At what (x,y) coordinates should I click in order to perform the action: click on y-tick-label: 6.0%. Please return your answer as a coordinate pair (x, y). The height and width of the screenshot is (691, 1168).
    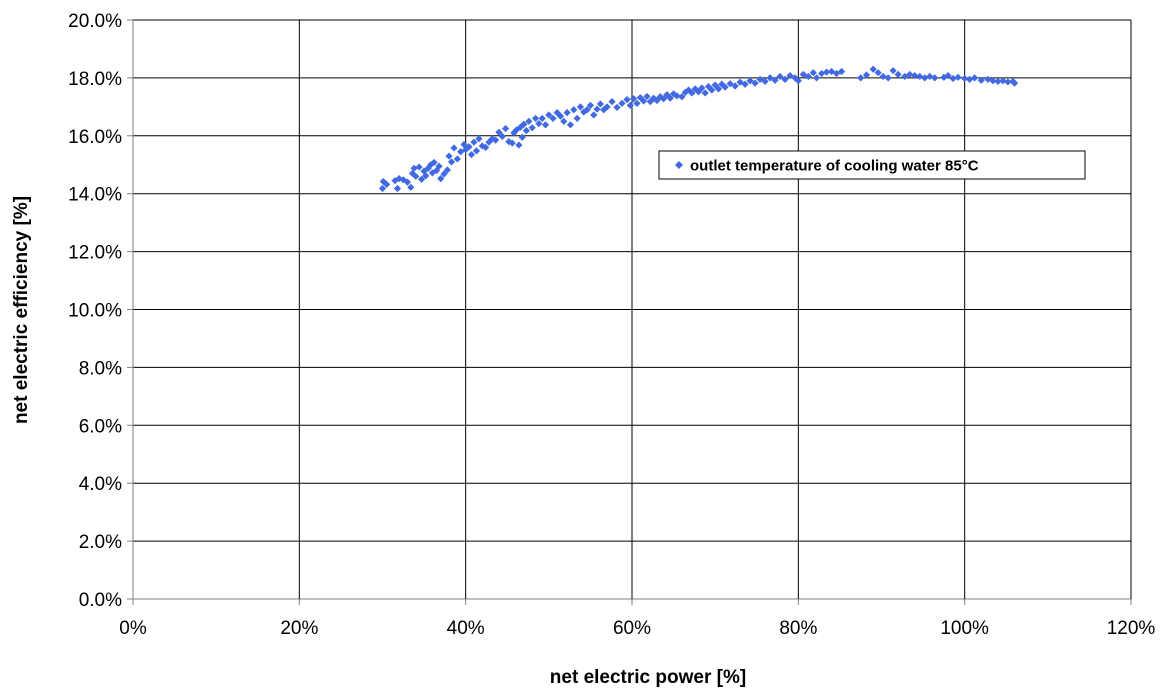
    Looking at the image, I should click on (100, 426).